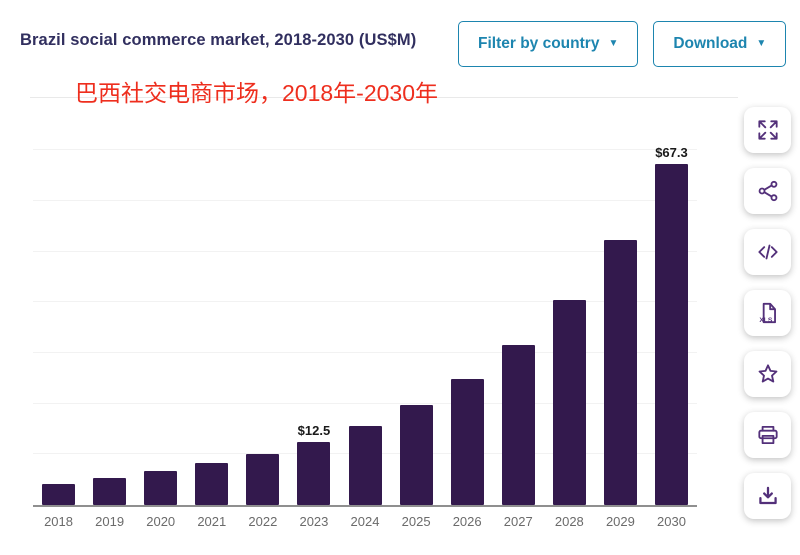 The height and width of the screenshot is (555, 800). I want to click on bar-slot-2030: $67.3, so click(671, 322).